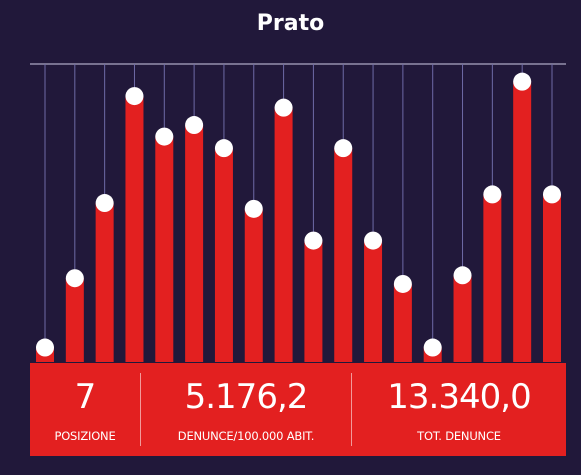  I want to click on stat-rate: 5.176,2 DENUNCE/100.000 ABIT., so click(246, 409).